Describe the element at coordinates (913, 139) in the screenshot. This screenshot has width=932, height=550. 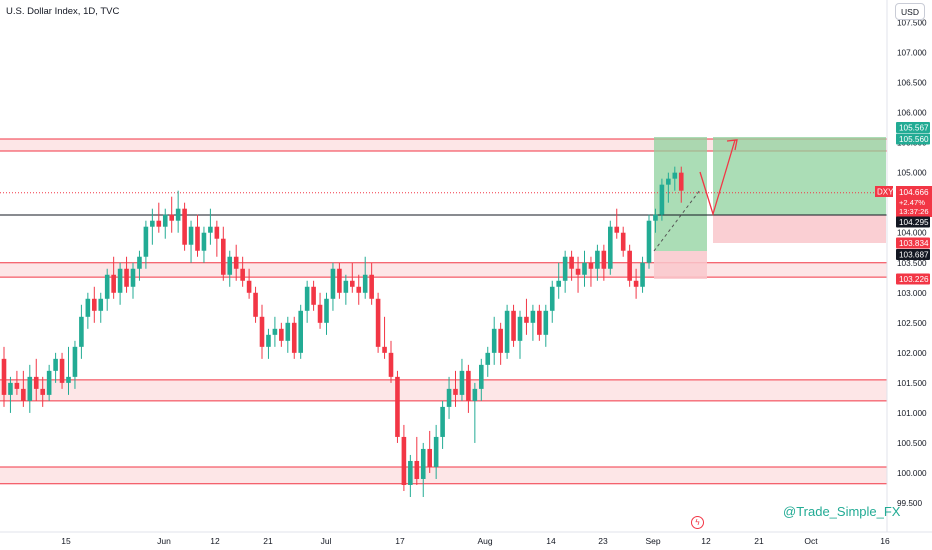
I see `label-price-105560: 105.560` at that location.